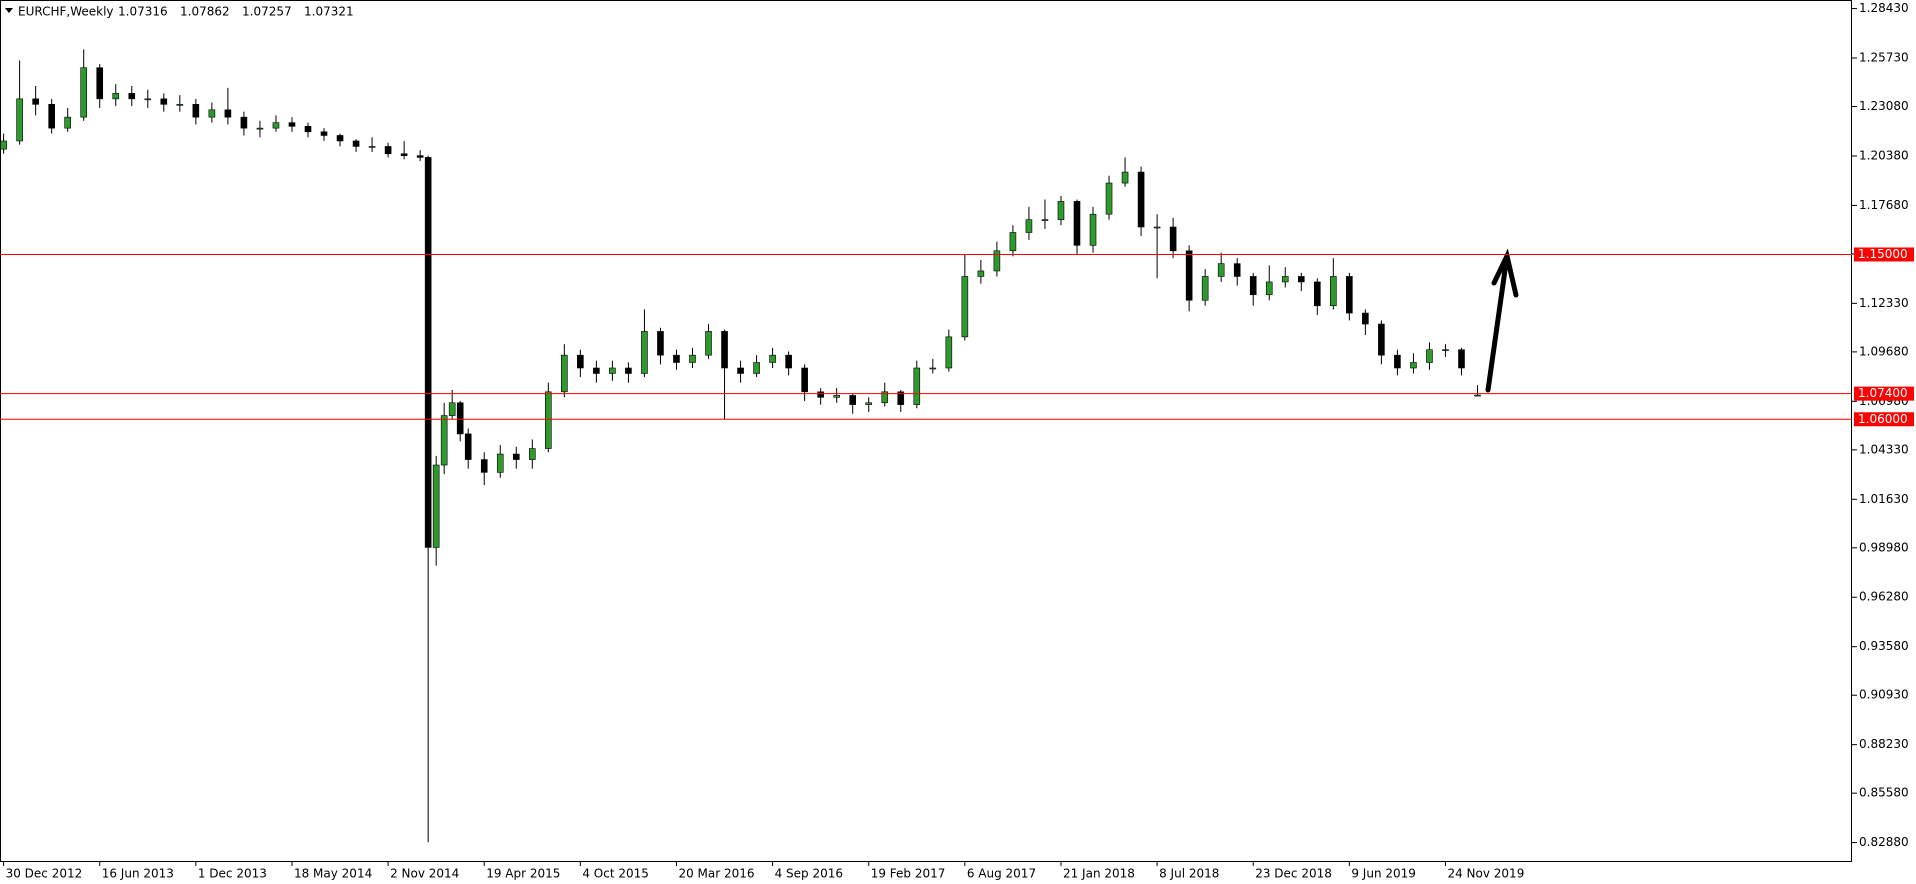 The height and width of the screenshot is (884, 1916). I want to click on arrow, so click(1502, 320).